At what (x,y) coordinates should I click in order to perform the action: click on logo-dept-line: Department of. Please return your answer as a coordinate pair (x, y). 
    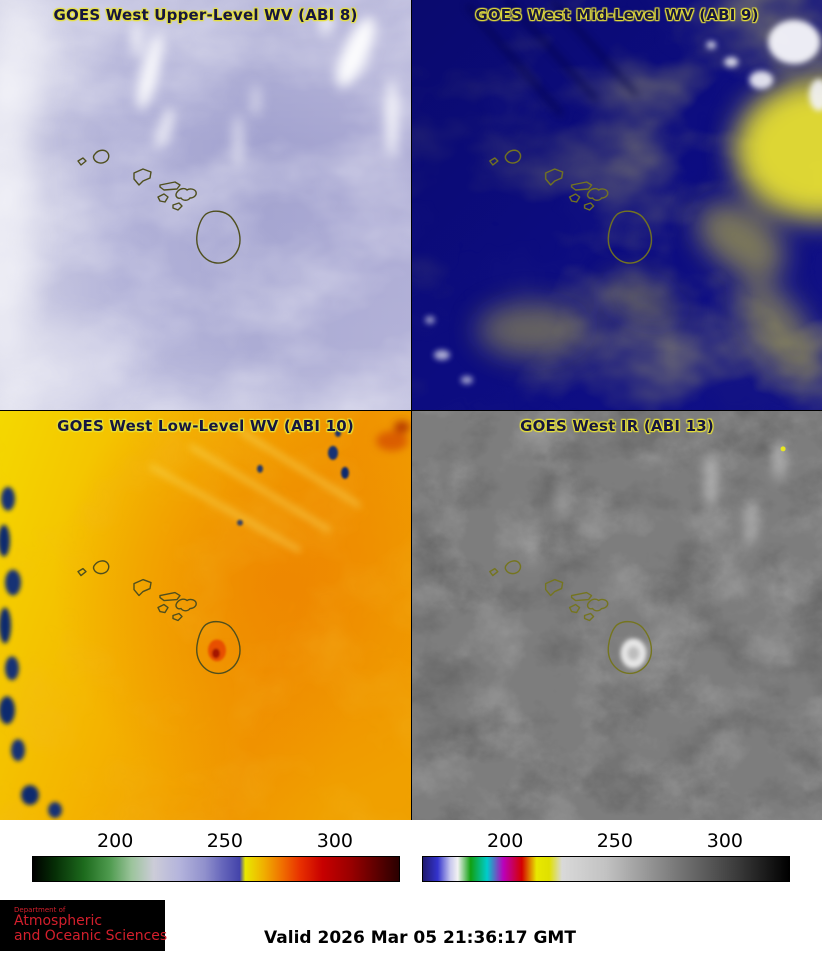
    Looking at the image, I should click on (40, 909).